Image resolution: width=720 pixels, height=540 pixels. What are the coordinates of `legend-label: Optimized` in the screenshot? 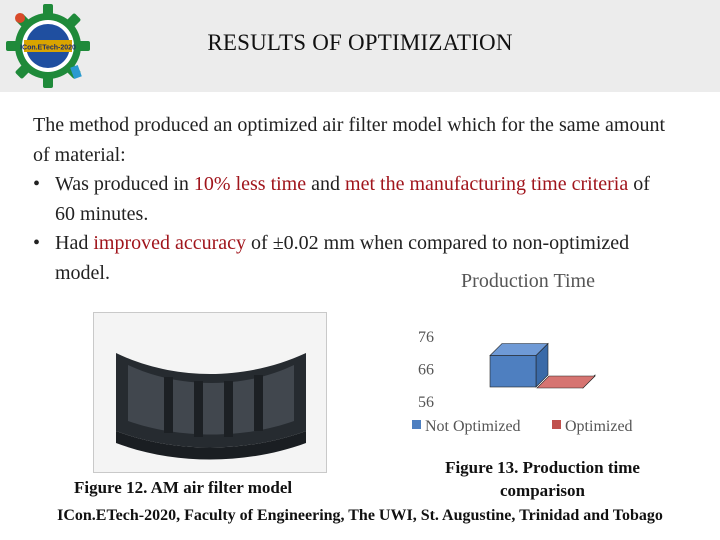 It's located at (599, 426).